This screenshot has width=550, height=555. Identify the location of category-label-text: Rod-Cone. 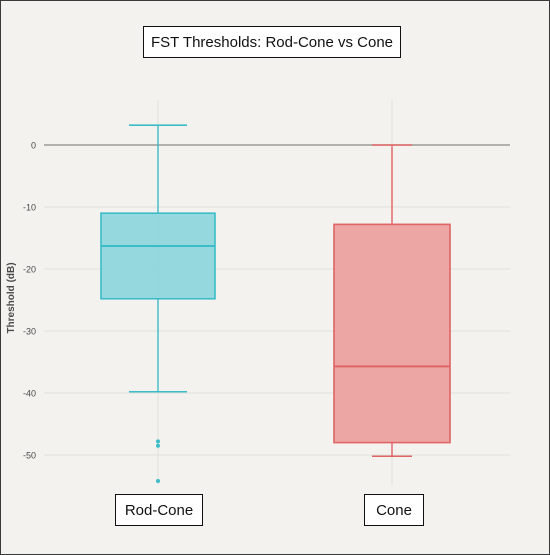
(159, 510).